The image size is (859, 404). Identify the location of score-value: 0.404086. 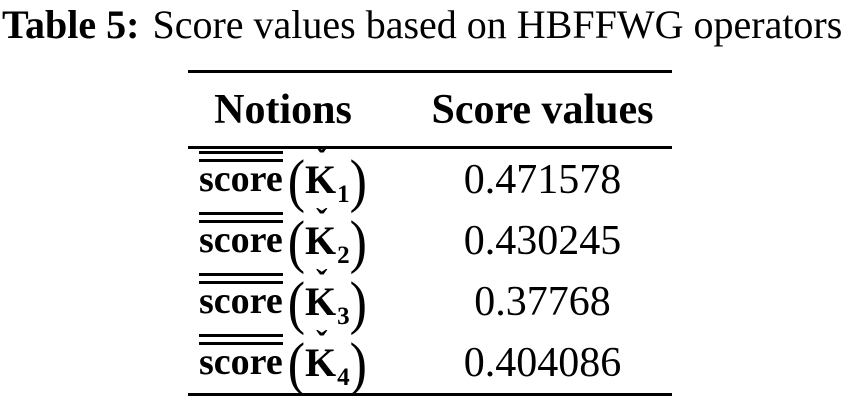
(542, 362).